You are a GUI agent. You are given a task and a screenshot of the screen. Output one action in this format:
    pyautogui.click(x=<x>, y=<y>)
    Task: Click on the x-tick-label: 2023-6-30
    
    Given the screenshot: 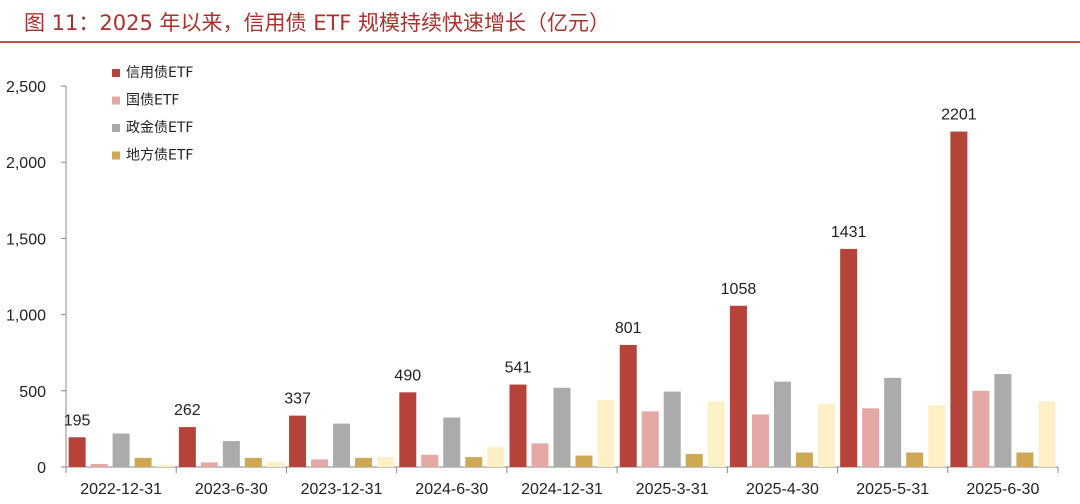 What is the action you would take?
    pyautogui.click(x=231, y=489)
    